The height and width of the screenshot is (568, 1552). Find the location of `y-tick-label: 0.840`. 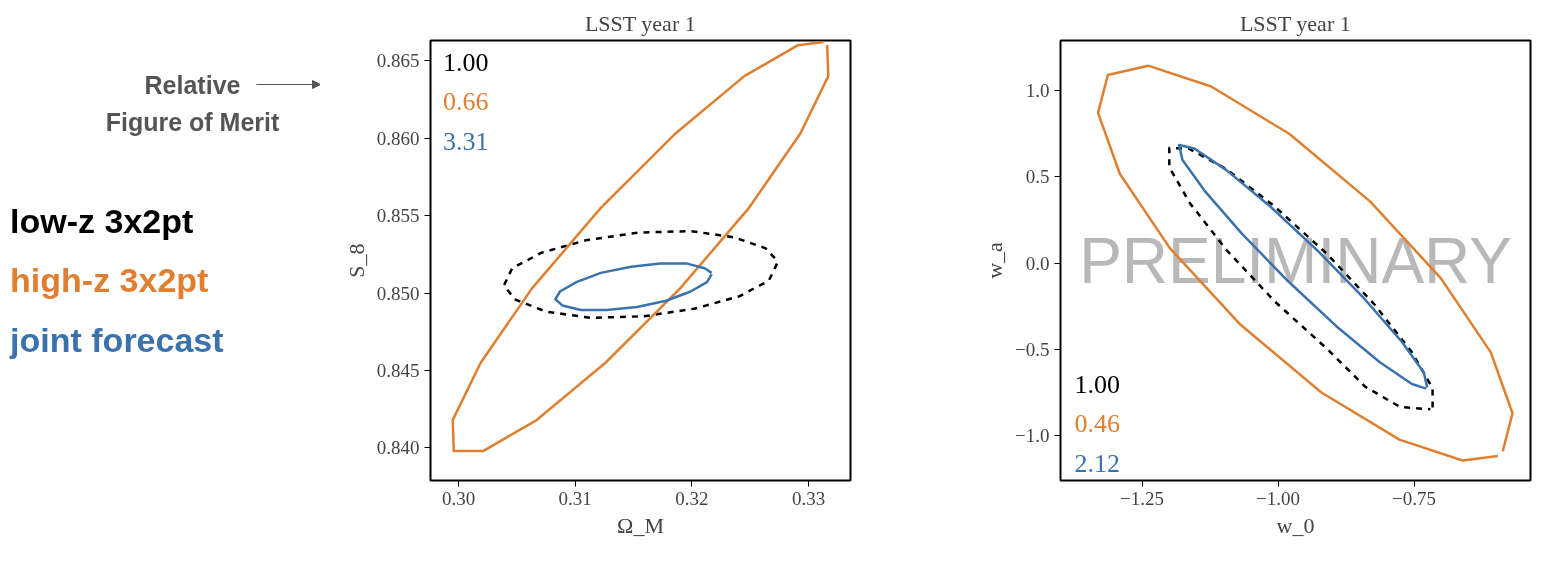

y-tick-label: 0.840 is located at coordinates (398, 448).